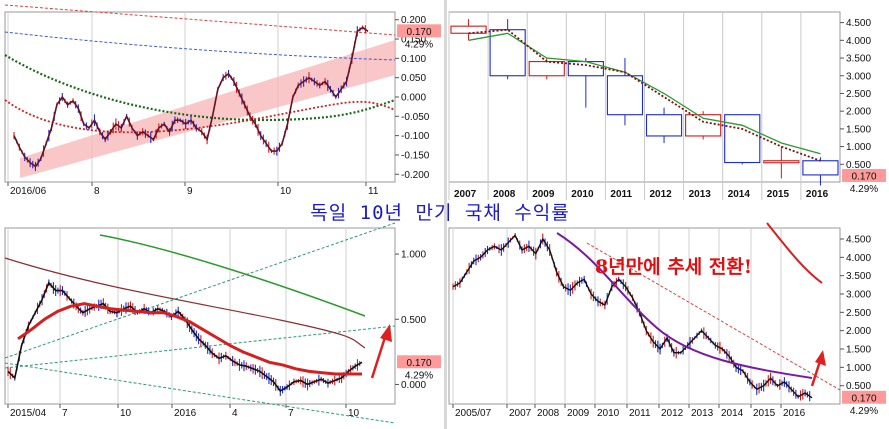 This screenshot has width=889, height=429. I want to click on trend-line-green-upper, so click(200, 290).